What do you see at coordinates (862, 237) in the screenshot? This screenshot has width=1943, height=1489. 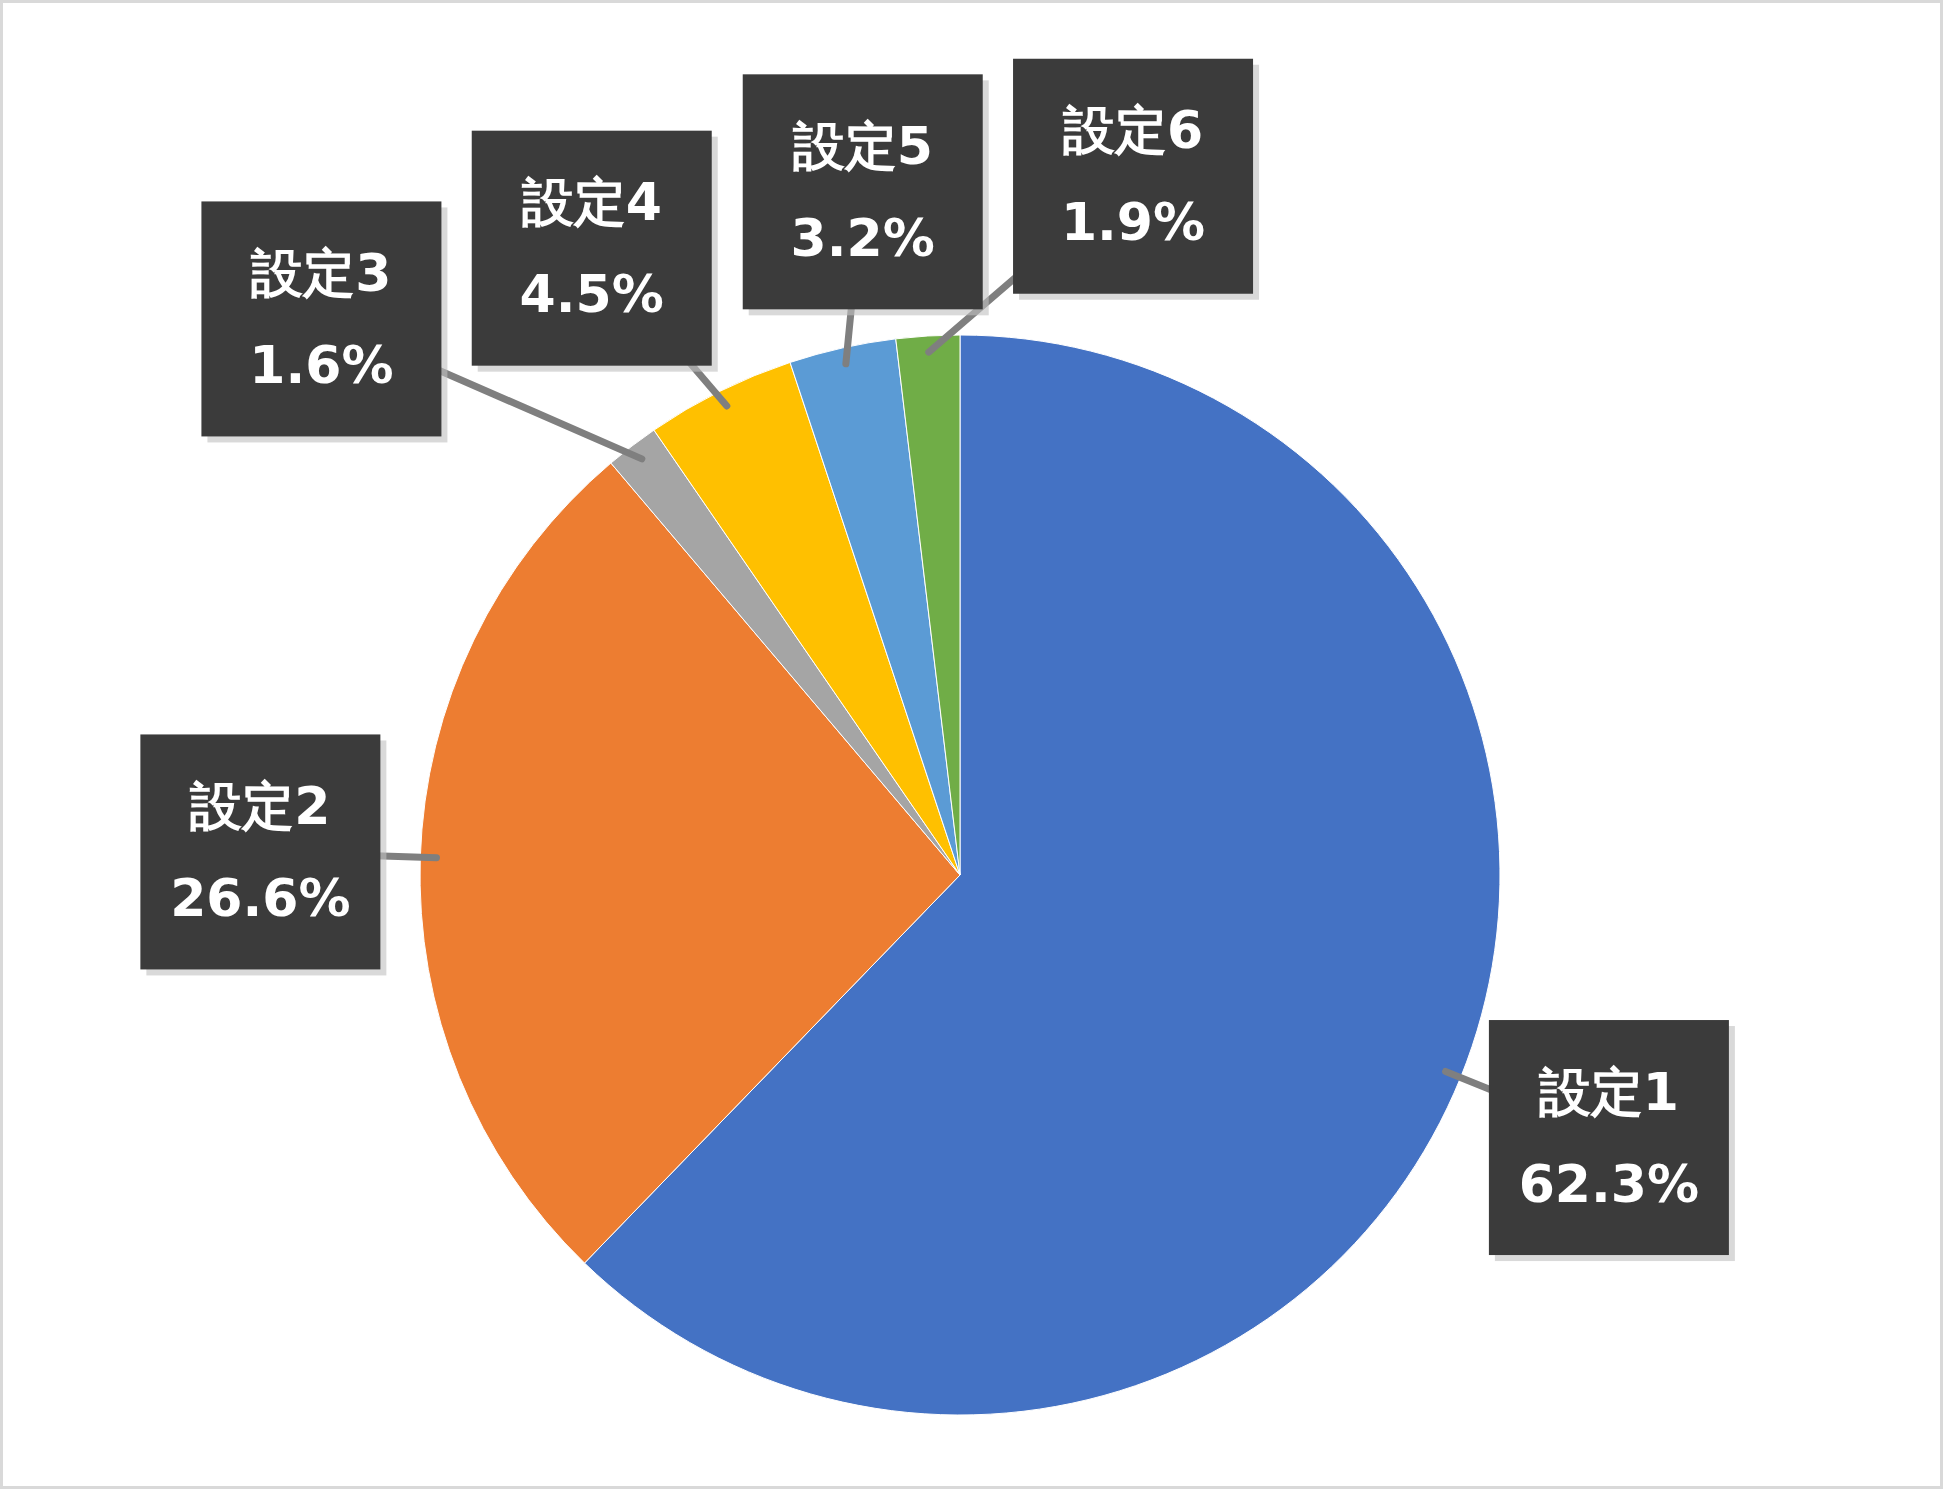 I see `data-label: 3.2%` at bounding box center [862, 237].